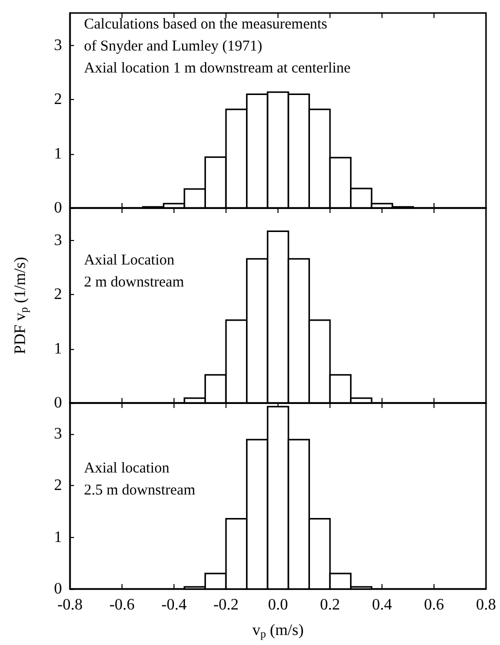 This screenshot has height=645, width=500. Describe the element at coordinates (486, 605) in the screenshot. I see `x-tick-label: 0.8` at that location.